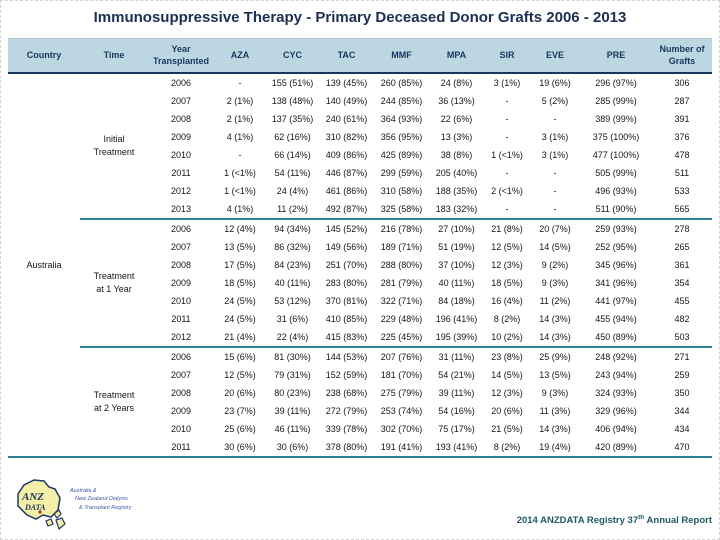 This screenshot has height=540, width=720. Describe the element at coordinates (456, 191) in the screenshot. I see `value-cell: 188 (35%)` at that location.